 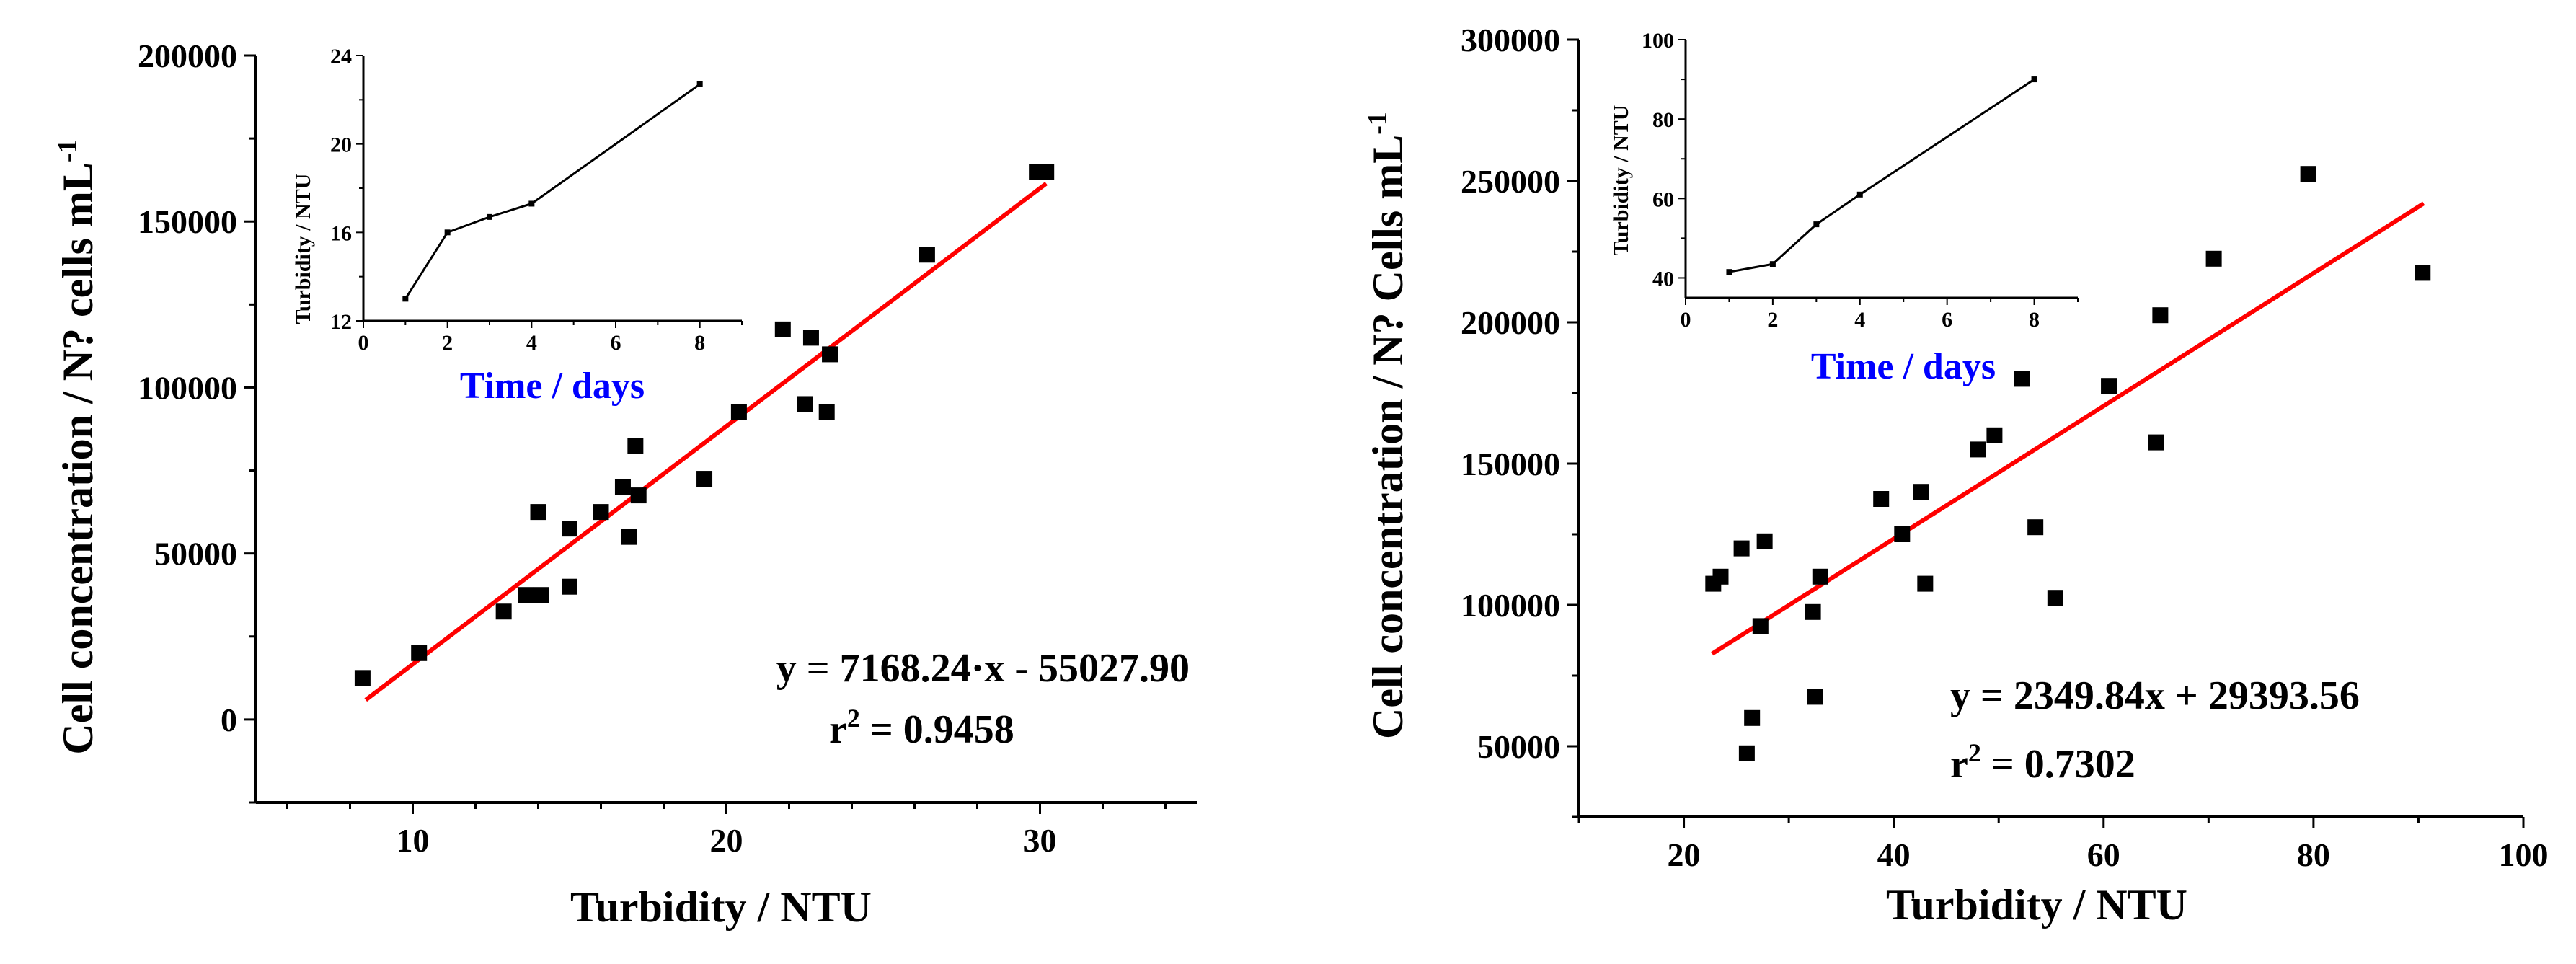 What do you see at coordinates (68, 150) in the screenshot?
I see `left-y-axis-label-sup: -1` at bounding box center [68, 150].